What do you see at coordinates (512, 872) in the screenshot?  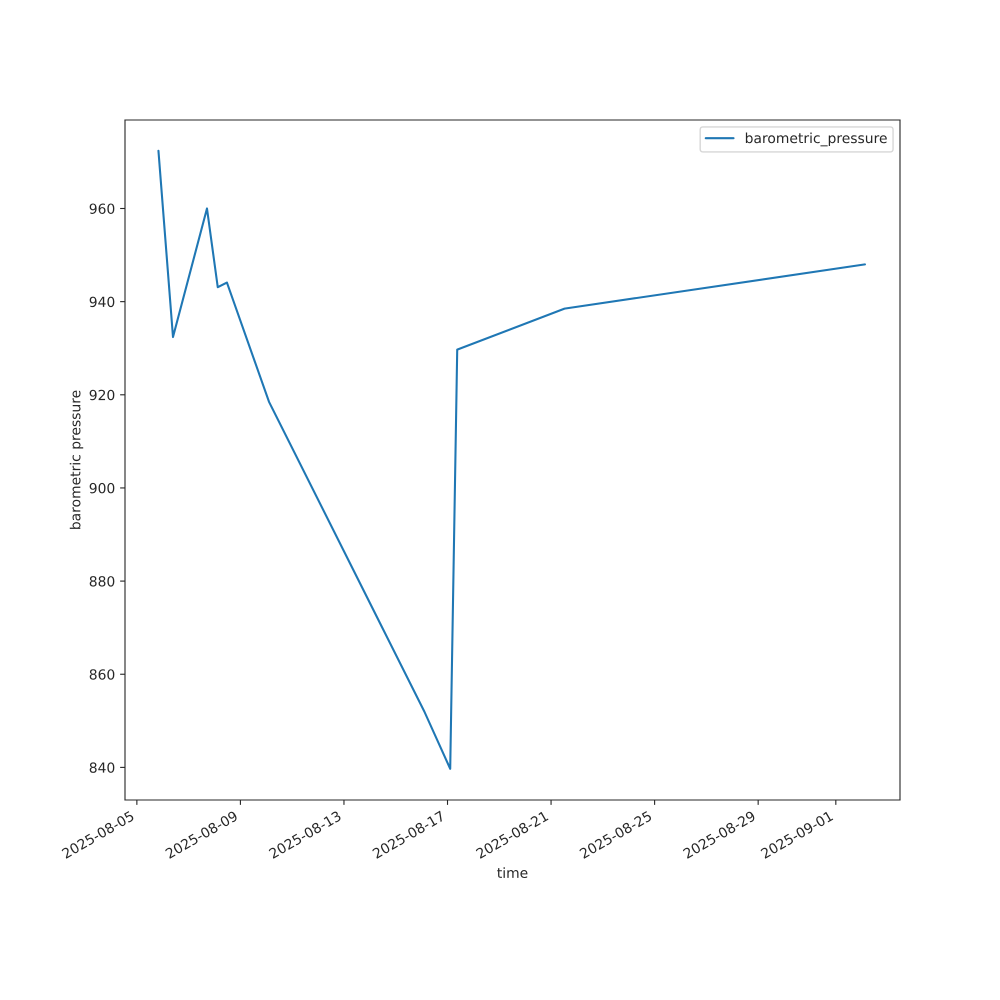 I see `x-axis-title: time` at bounding box center [512, 872].